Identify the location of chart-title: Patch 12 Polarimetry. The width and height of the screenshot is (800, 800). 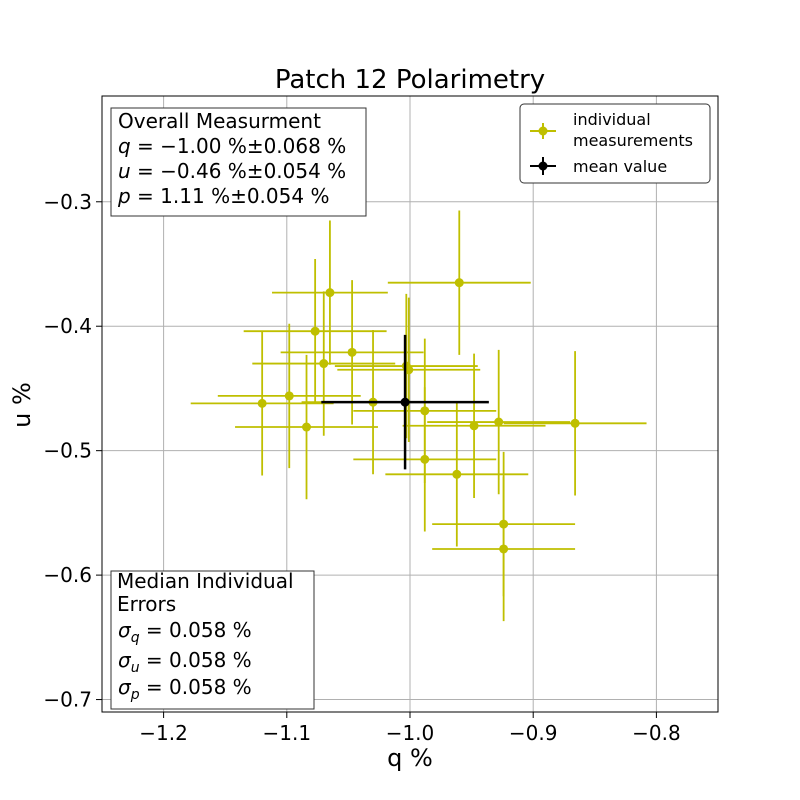
(410, 80).